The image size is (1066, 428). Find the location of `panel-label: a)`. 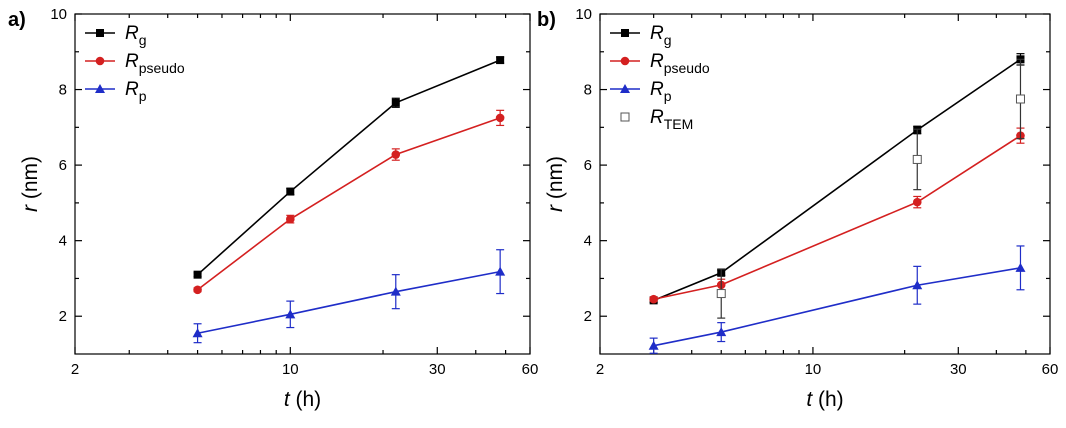

panel-label: a) is located at coordinates (17, 20).